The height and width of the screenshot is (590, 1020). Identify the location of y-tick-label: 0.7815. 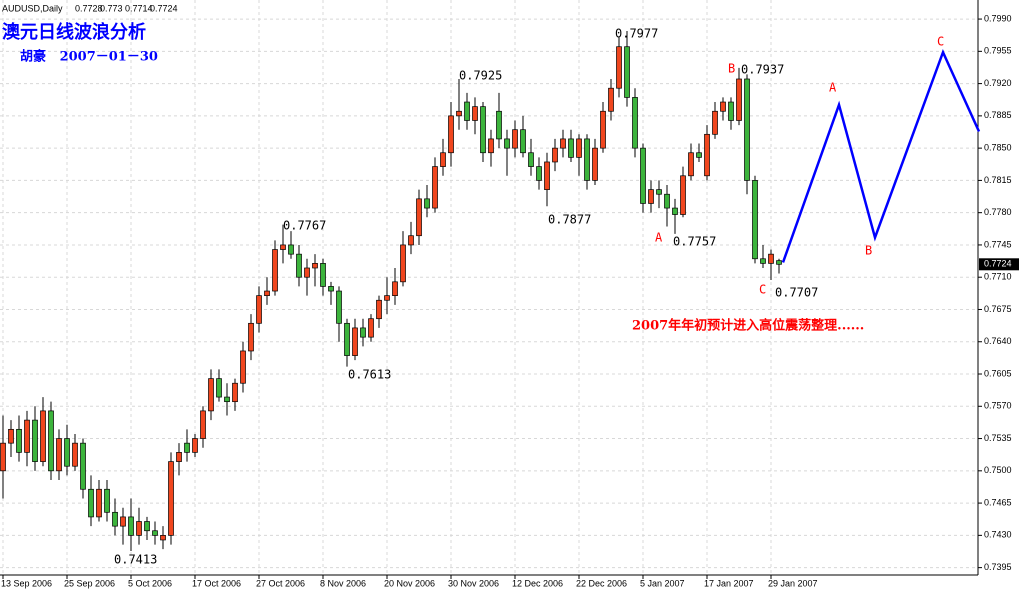
(998, 180).